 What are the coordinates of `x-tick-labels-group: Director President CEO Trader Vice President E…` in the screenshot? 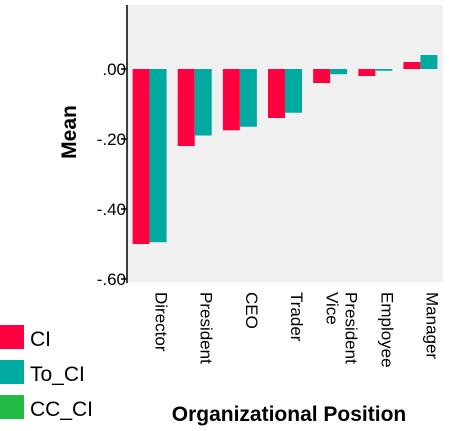 It's located at (297, 330).